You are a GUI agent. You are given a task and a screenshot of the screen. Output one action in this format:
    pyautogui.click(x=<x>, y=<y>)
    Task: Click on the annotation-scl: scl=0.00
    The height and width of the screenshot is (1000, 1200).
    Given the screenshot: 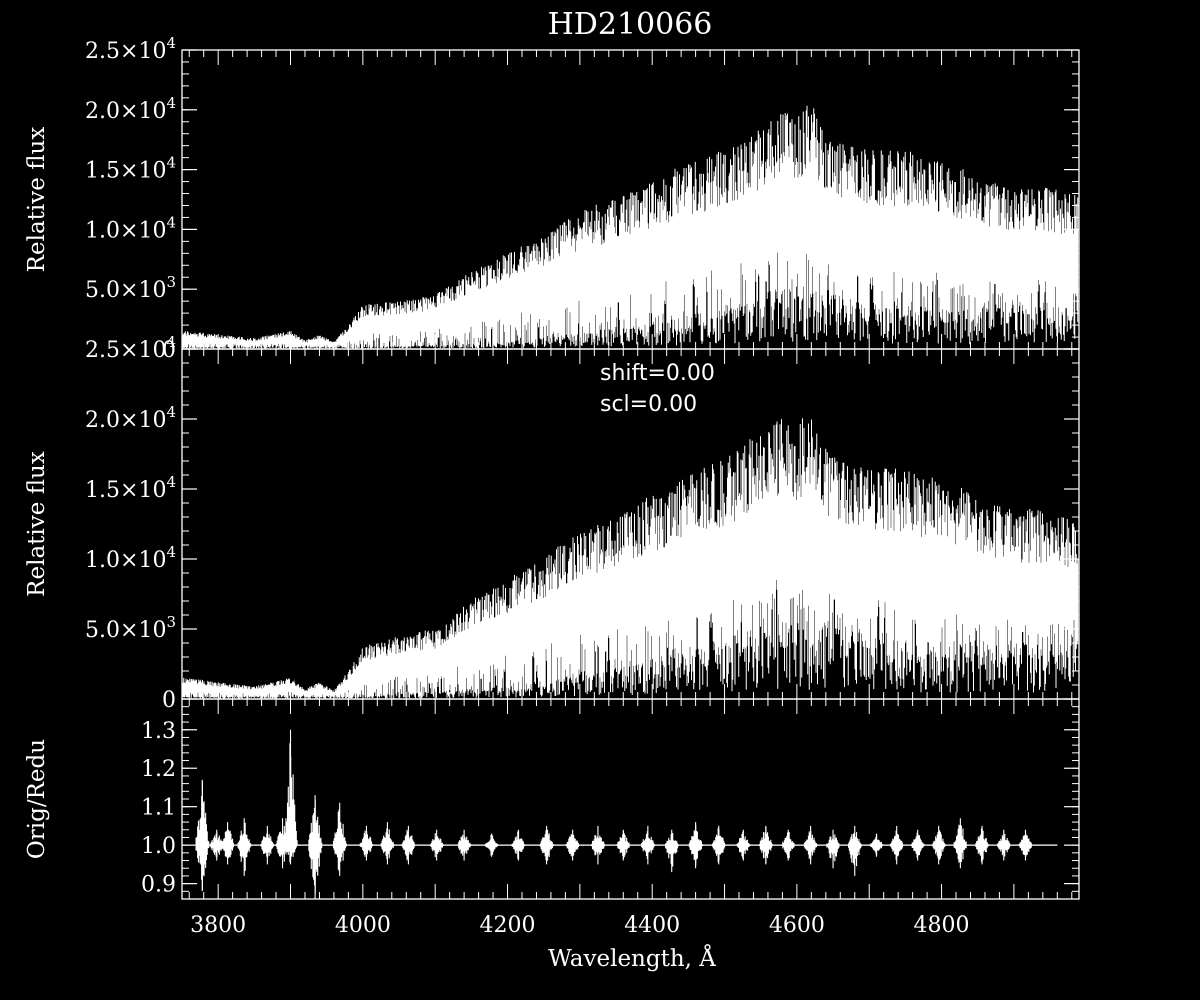 What is the action you would take?
    pyautogui.click(x=648, y=404)
    